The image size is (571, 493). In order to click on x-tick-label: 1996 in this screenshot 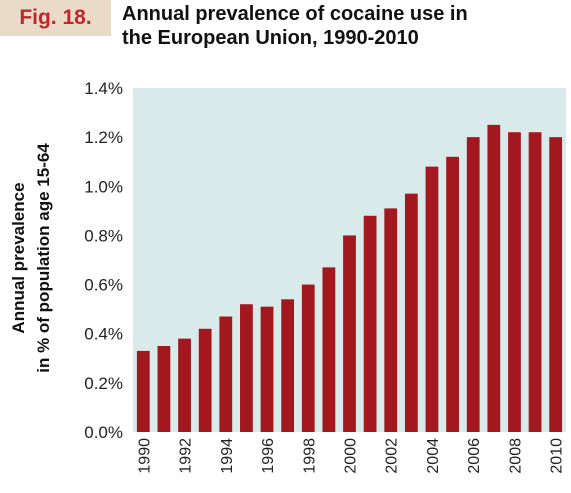, I will do `click(268, 456)`.